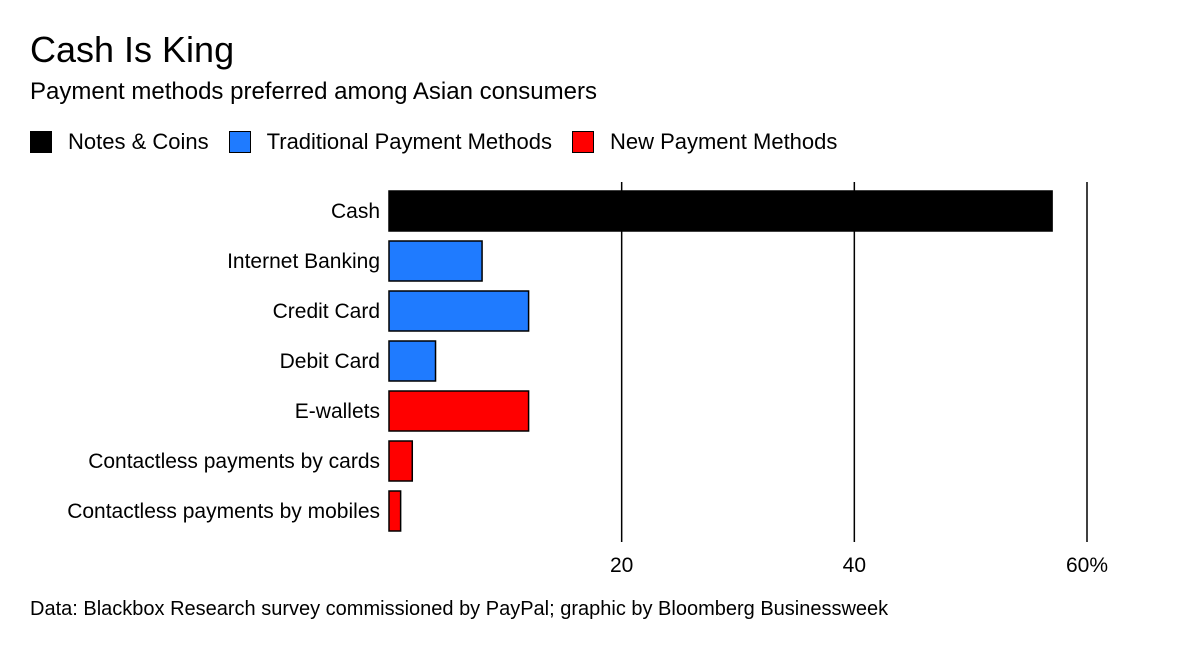 The width and height of the screenshot is (1200, 671). I want to click on legend-swatch-traditional, so click(239, 142).